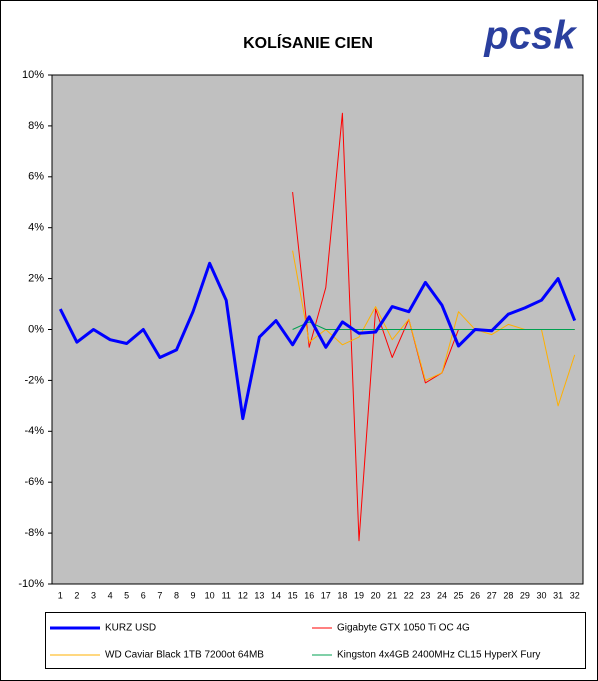 The image size is (598, 681). Describe the element at coordinates (392, 595) in the screenshot. I see `x-tick-label: 21` at that location.